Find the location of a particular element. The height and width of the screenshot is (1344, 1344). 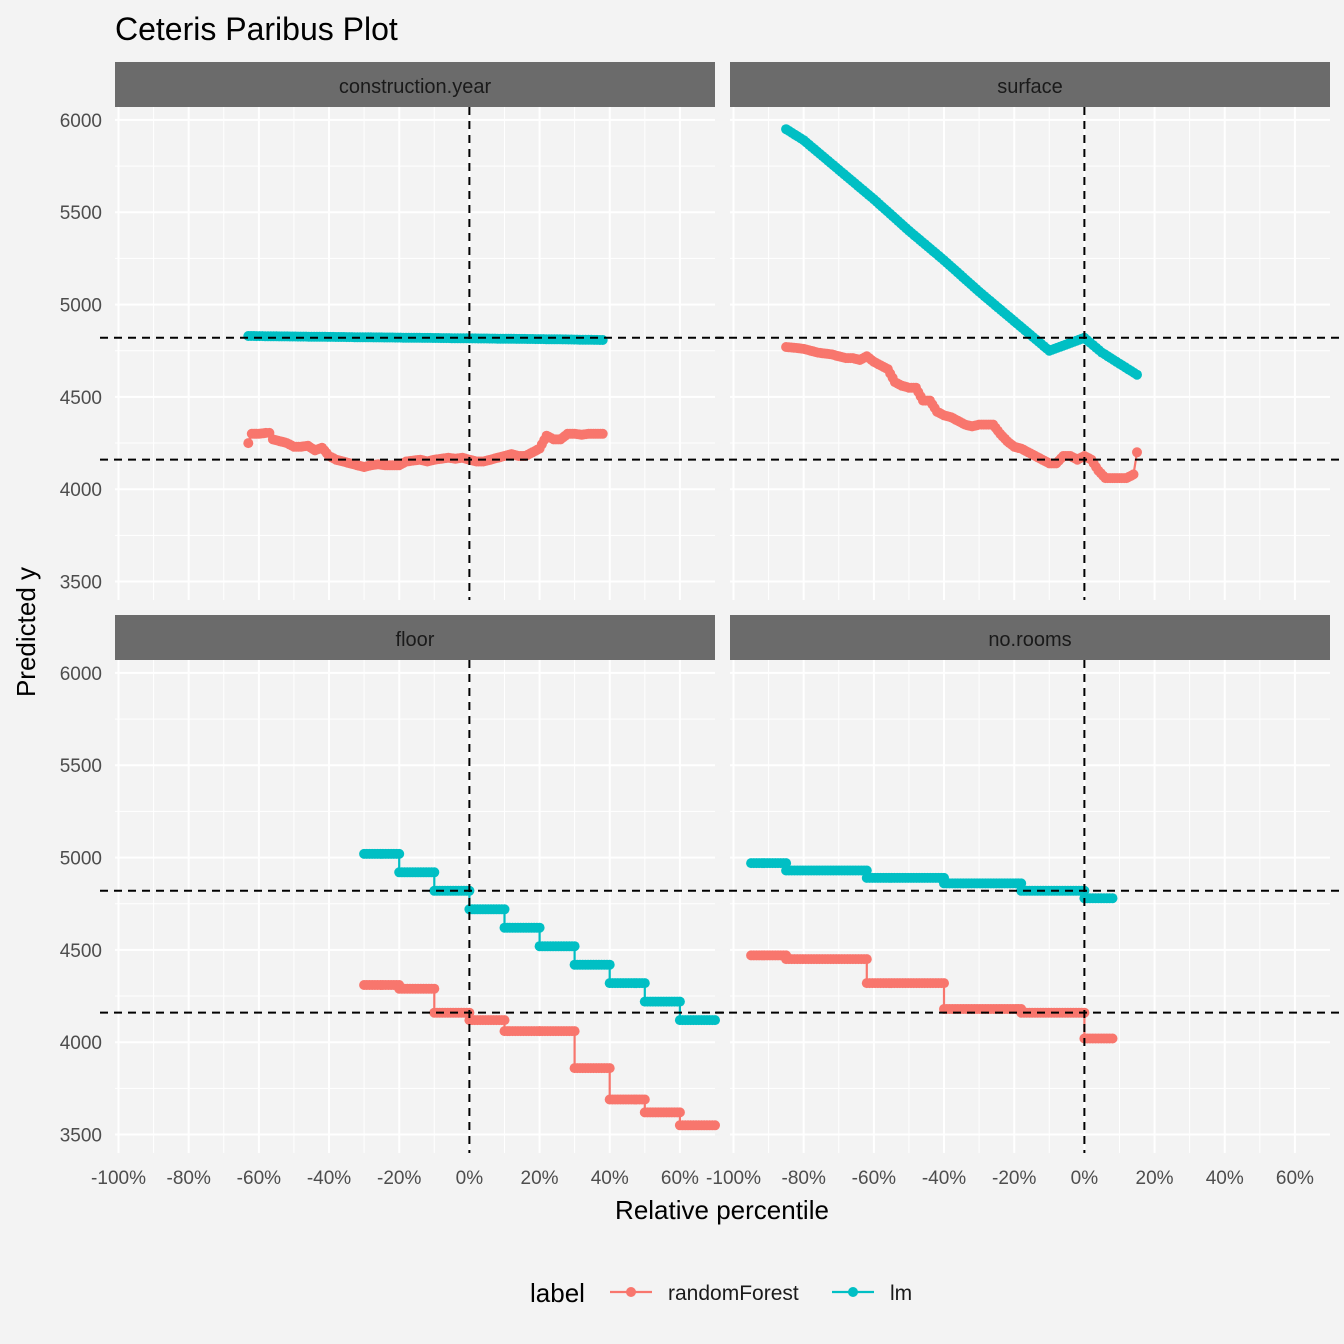

legend: label randomForest lm is located at coordinates (721, 1293).